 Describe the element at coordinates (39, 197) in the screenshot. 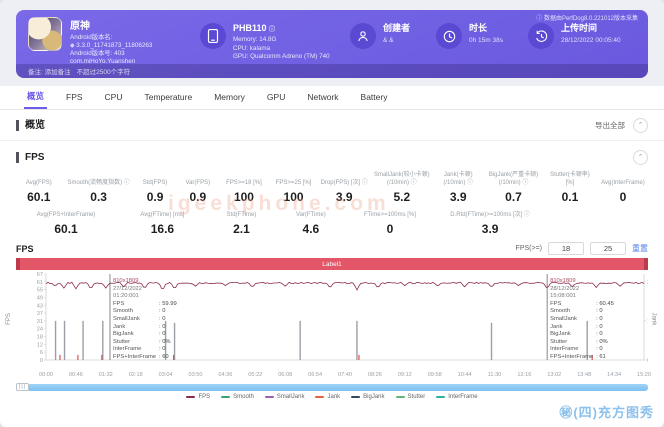

I see `metric-value: 60.1` at that location.